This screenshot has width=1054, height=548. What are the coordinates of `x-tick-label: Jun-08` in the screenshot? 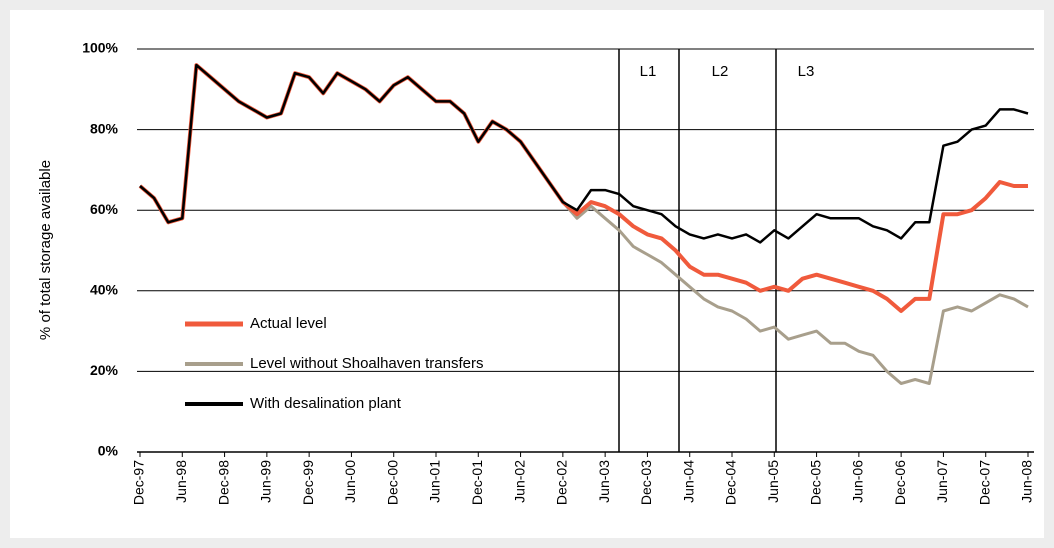 It's located at (1027, 481).